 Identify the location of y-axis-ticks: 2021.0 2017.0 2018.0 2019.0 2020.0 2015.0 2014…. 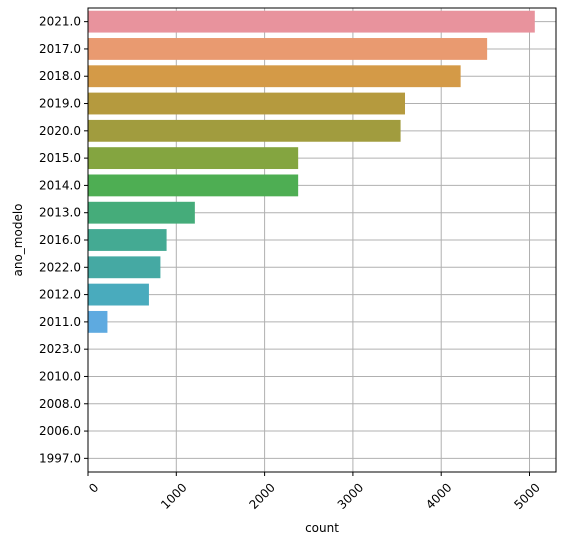
(63, 240).